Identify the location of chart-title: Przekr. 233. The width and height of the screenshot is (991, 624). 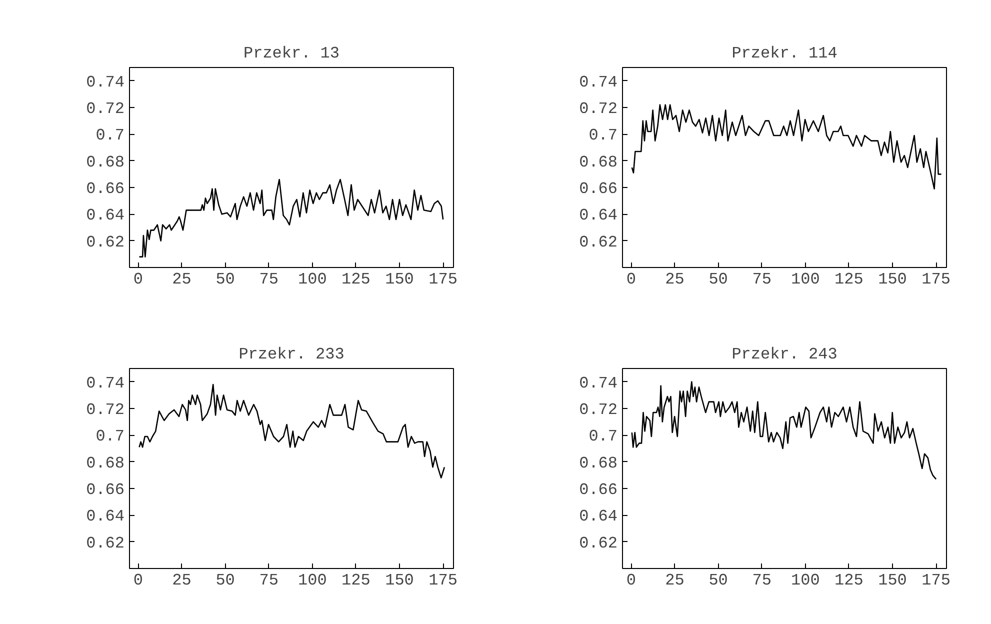
(291, 355).